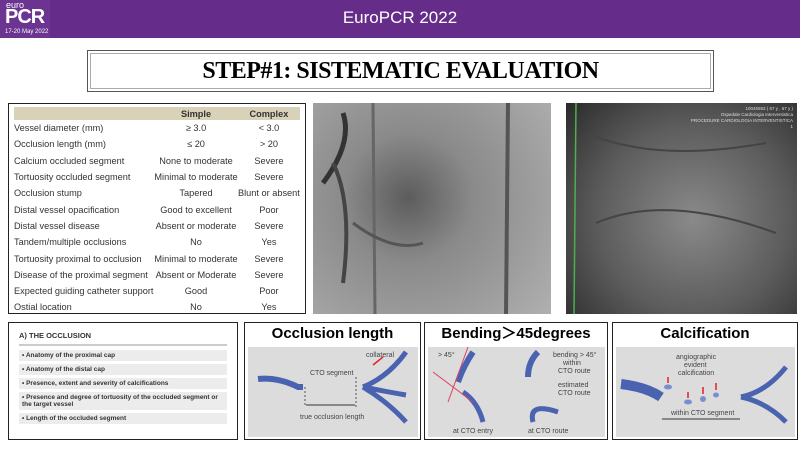  What do you see at coordinates (696, 373) in the screenshot?
I see `label-calcification: calcification` at bounding box center [696, 373].